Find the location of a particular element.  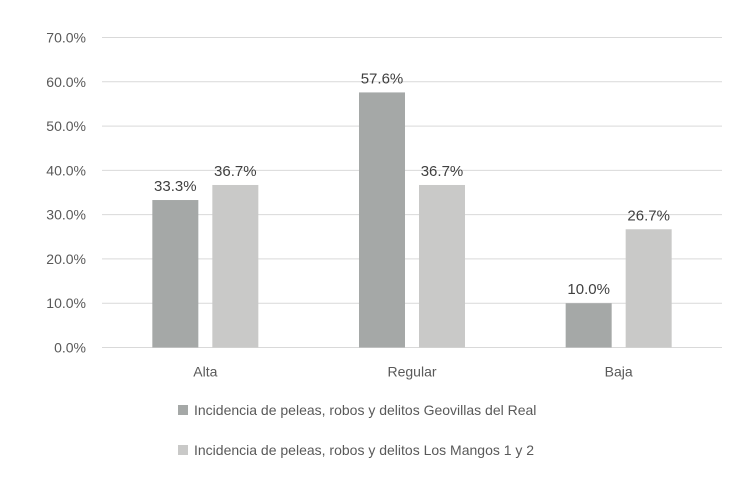

y-tick-label: 50.0% is located at coordinates (66, 126).